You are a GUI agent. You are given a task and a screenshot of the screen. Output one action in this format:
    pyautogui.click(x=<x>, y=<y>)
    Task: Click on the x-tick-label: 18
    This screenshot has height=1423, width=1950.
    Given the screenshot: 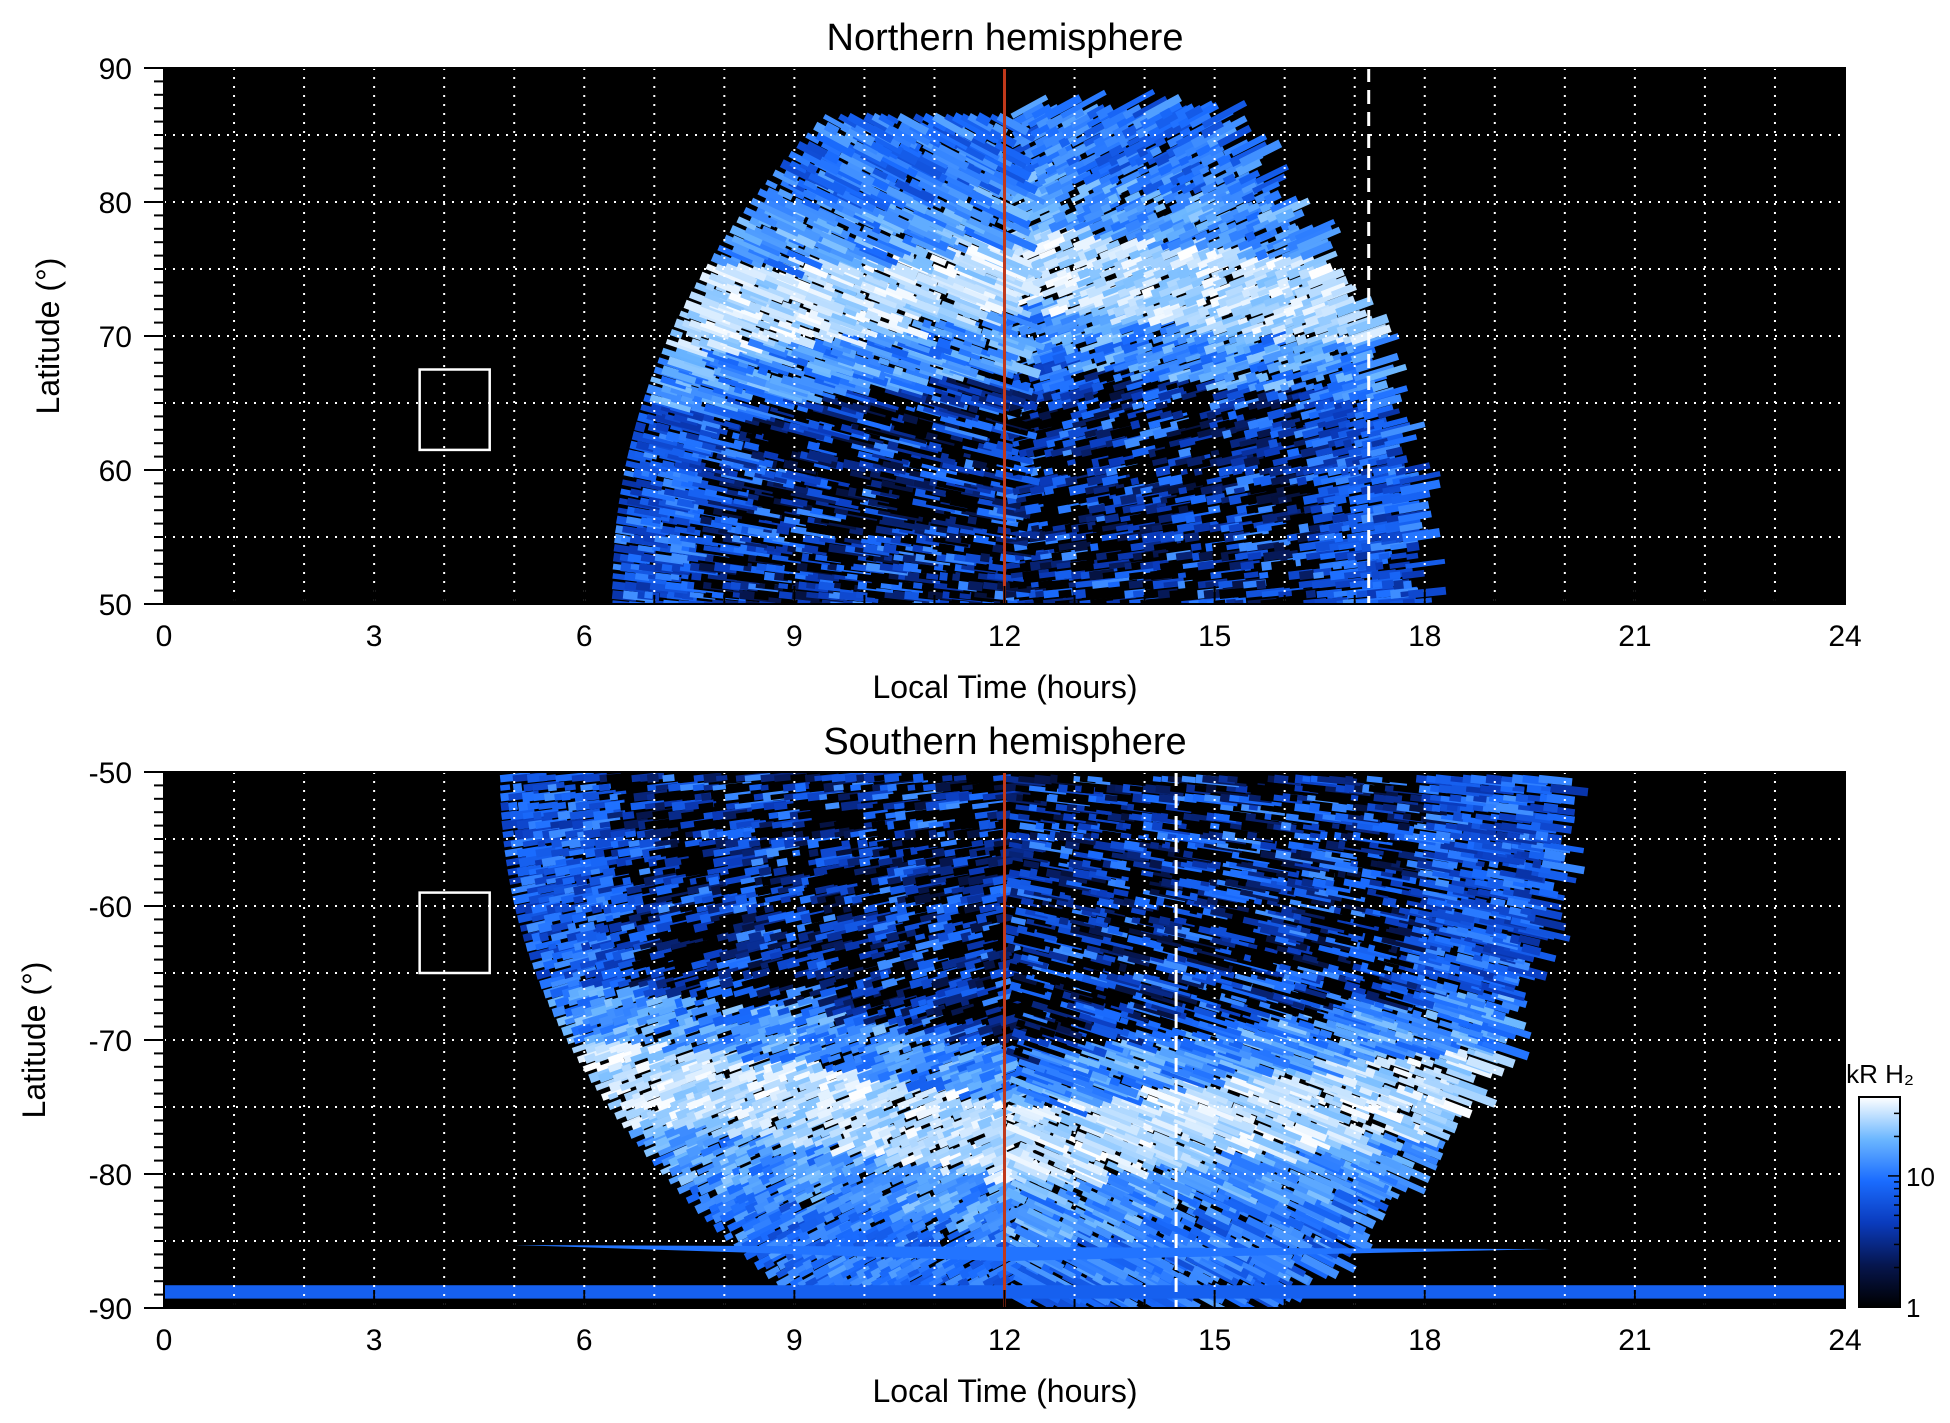 What is the action you would take?
    pyautogui.click(x=1424, y=636)
    